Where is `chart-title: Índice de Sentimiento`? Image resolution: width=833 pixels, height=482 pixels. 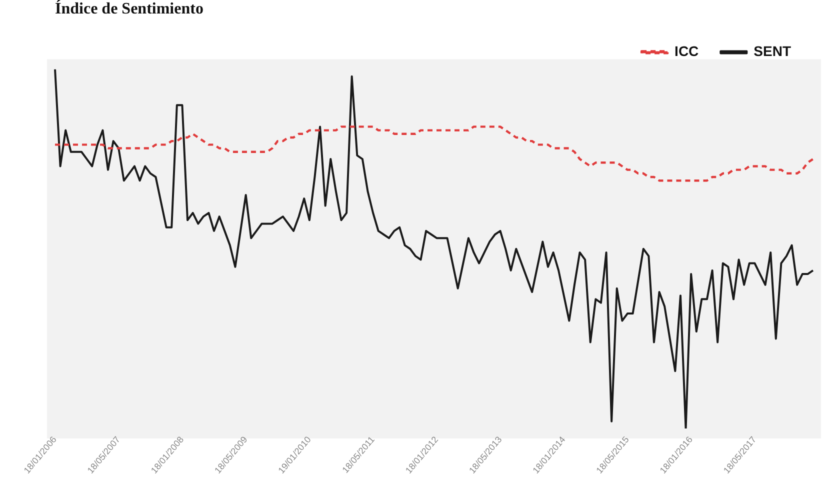 chart-title: Índice de Sentimiento is located at coordinates (129, 9).